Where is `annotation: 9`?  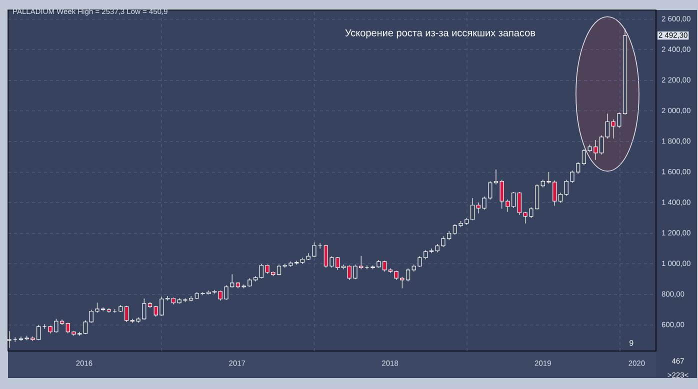 annotation: 9 is located at coordinates (632, 343).